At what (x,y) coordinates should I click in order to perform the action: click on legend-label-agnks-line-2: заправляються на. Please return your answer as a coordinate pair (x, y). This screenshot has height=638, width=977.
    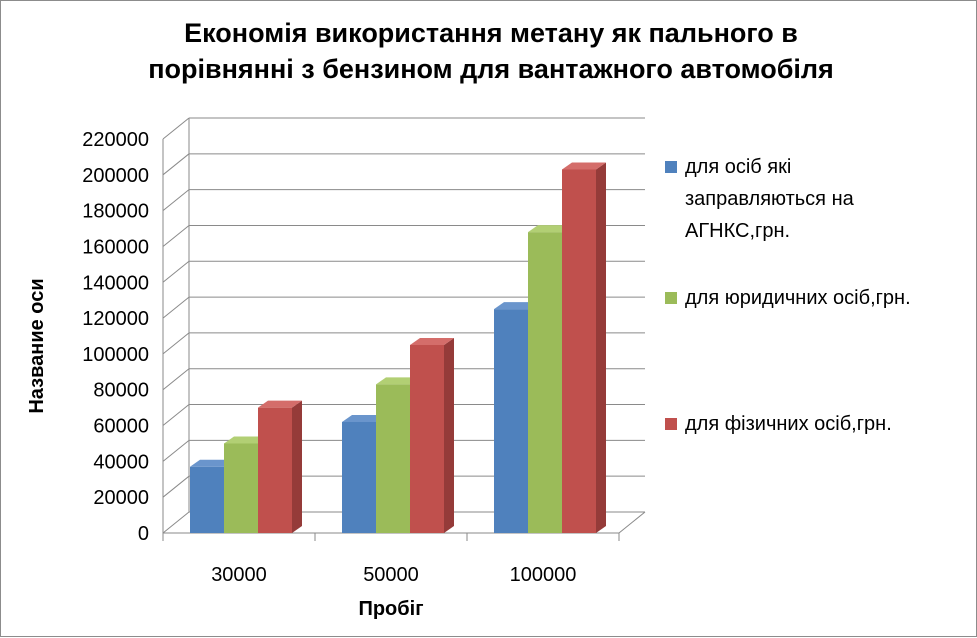
    Looking at the image, I should click on (769, 199).